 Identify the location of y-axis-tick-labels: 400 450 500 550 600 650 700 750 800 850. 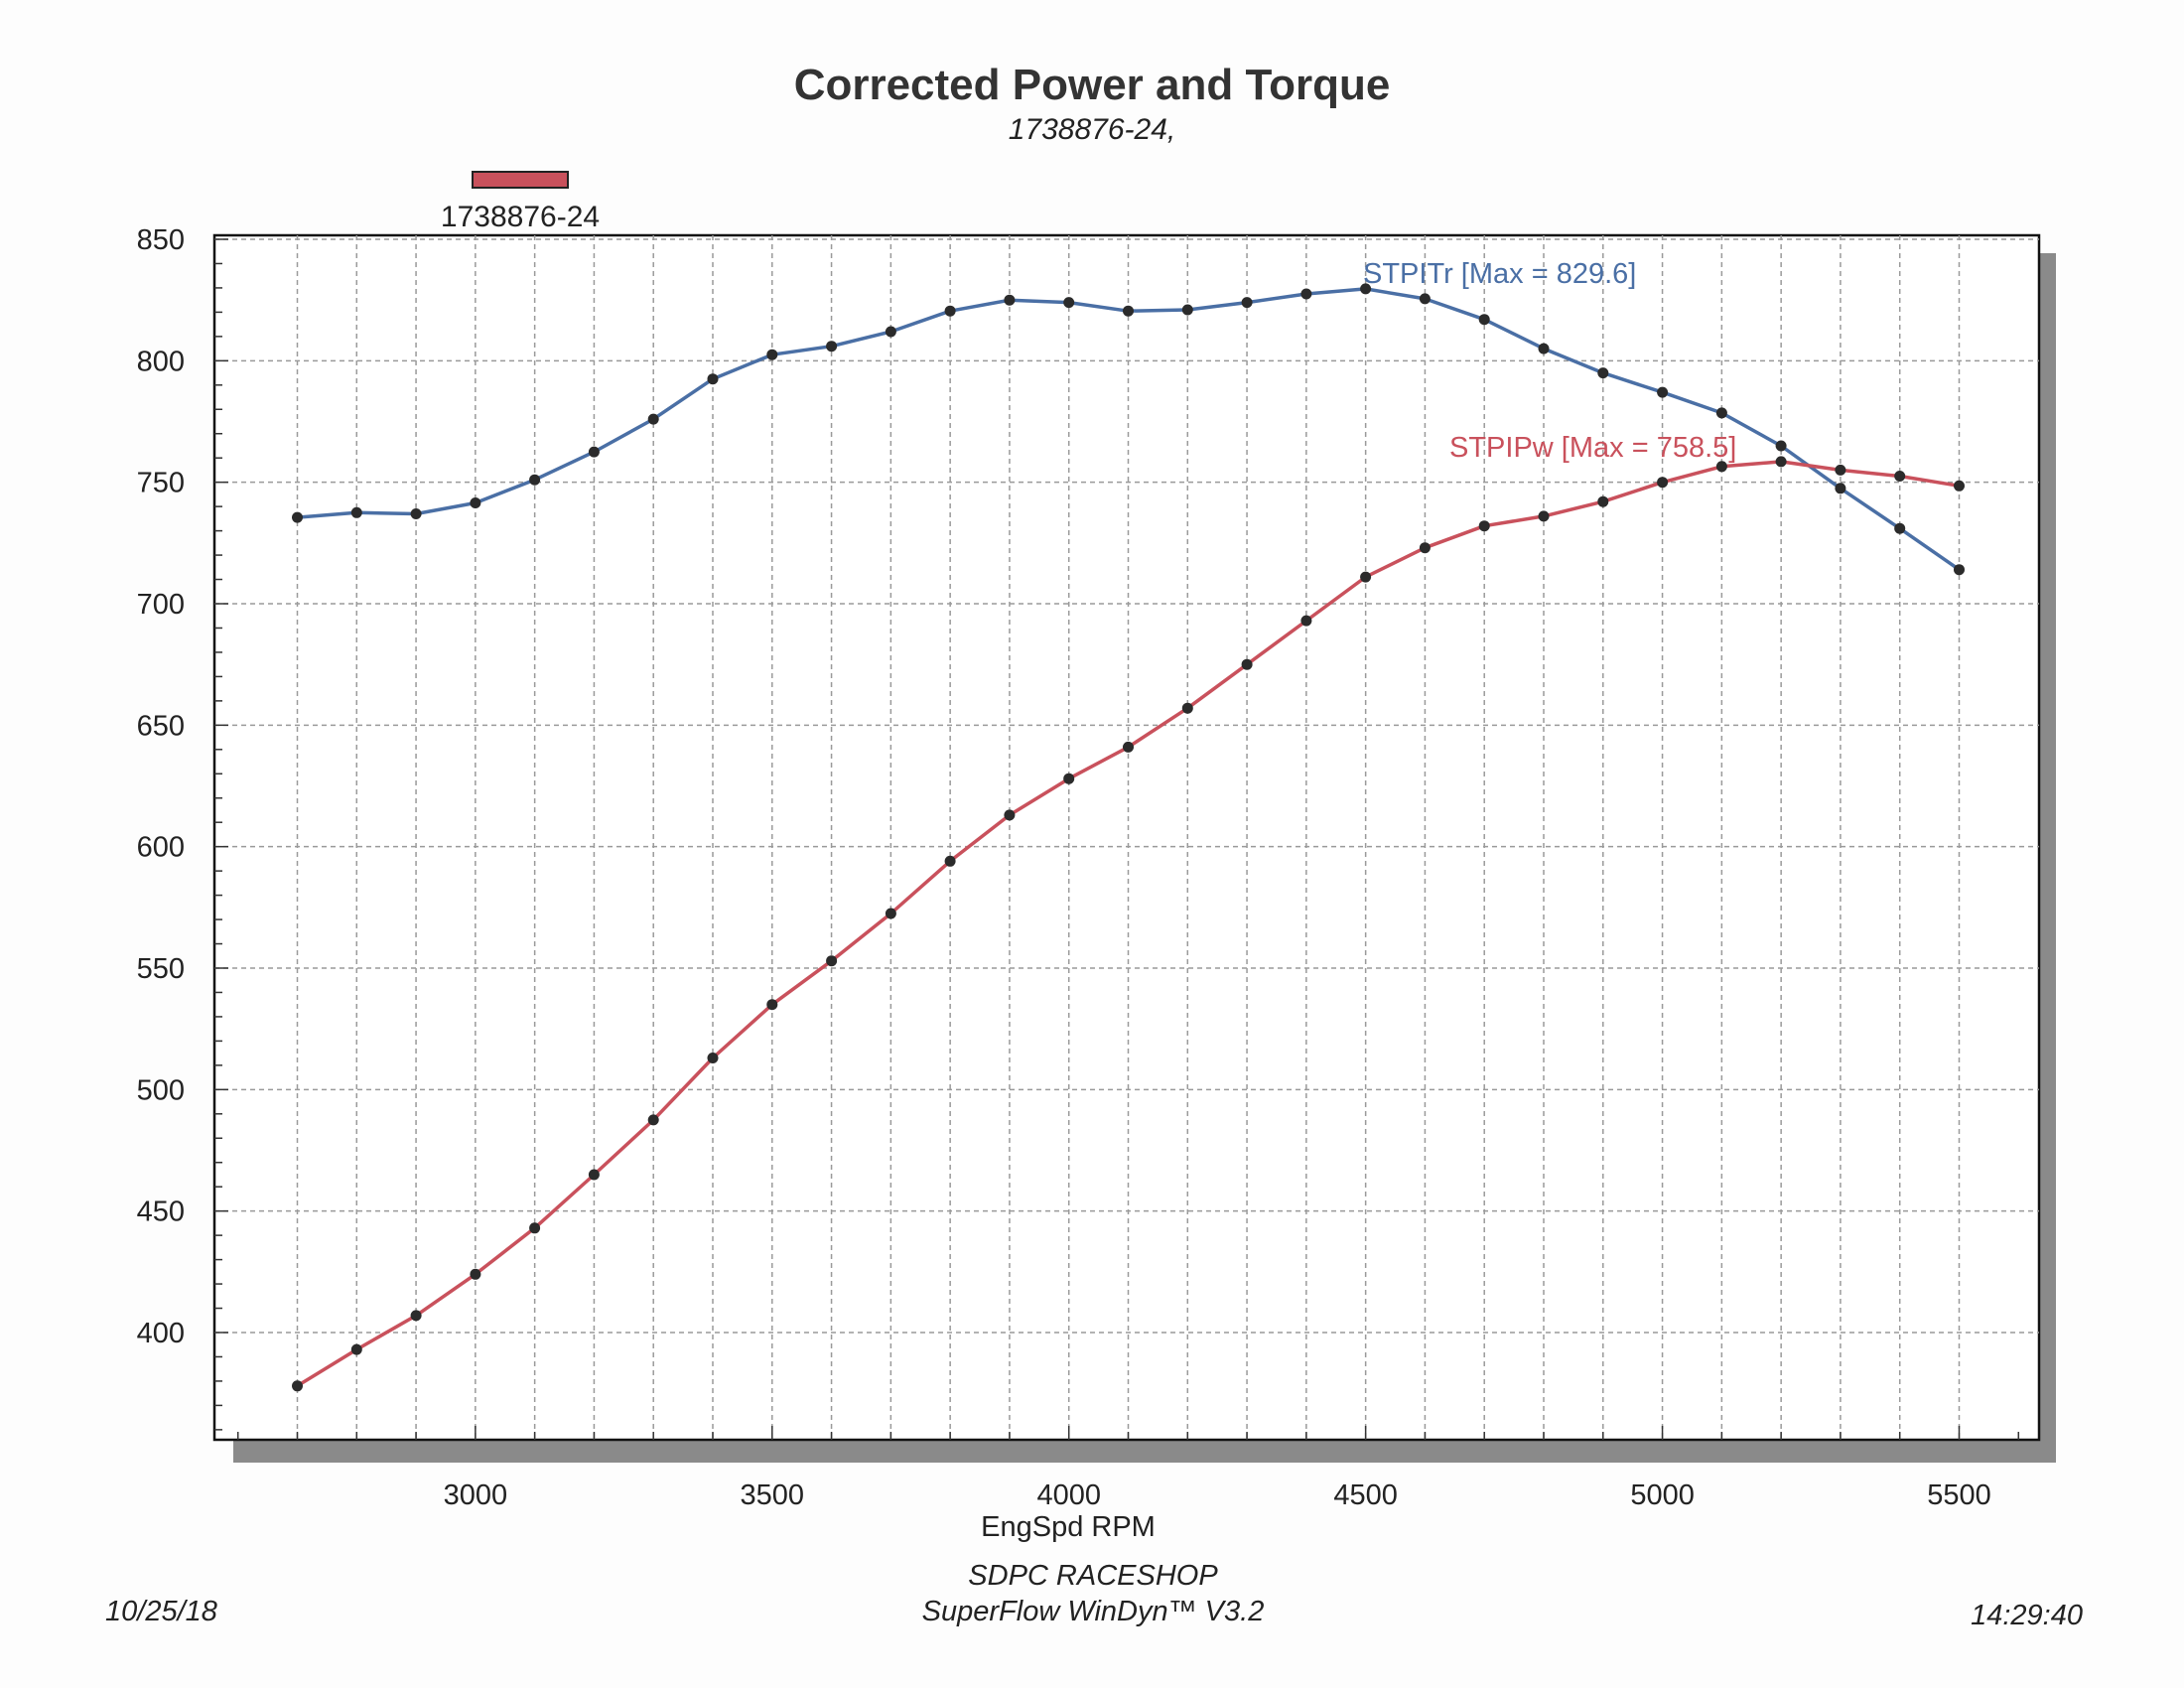
(161, 786).